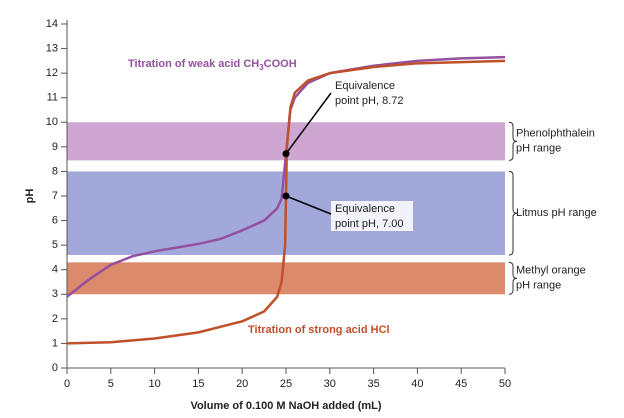  Describe the element at coordinates (285, 406) in the screenshot. I see `x-axis-label: Volume of 0.100 M NaOH added (mL)` at that location.